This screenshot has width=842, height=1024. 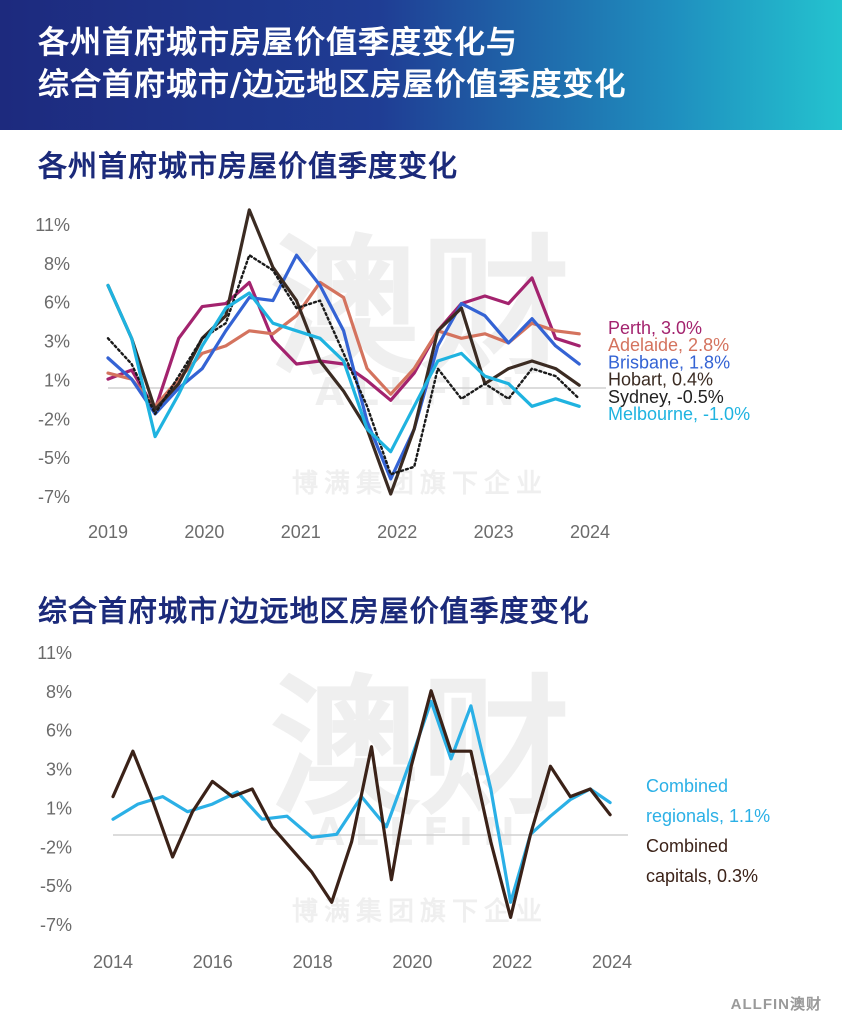 I want to click on x-tick-label: 2021, so click(x=301, y=532).